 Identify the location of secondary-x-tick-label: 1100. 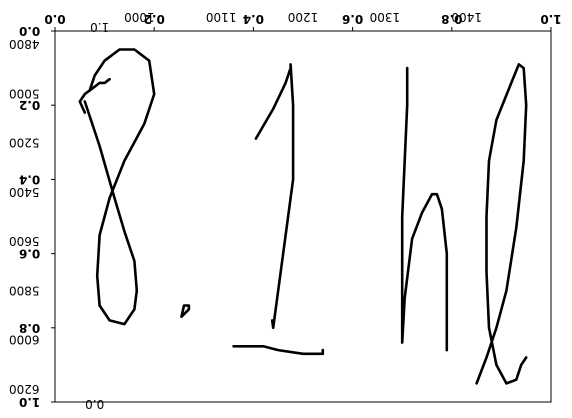
(221, 17).